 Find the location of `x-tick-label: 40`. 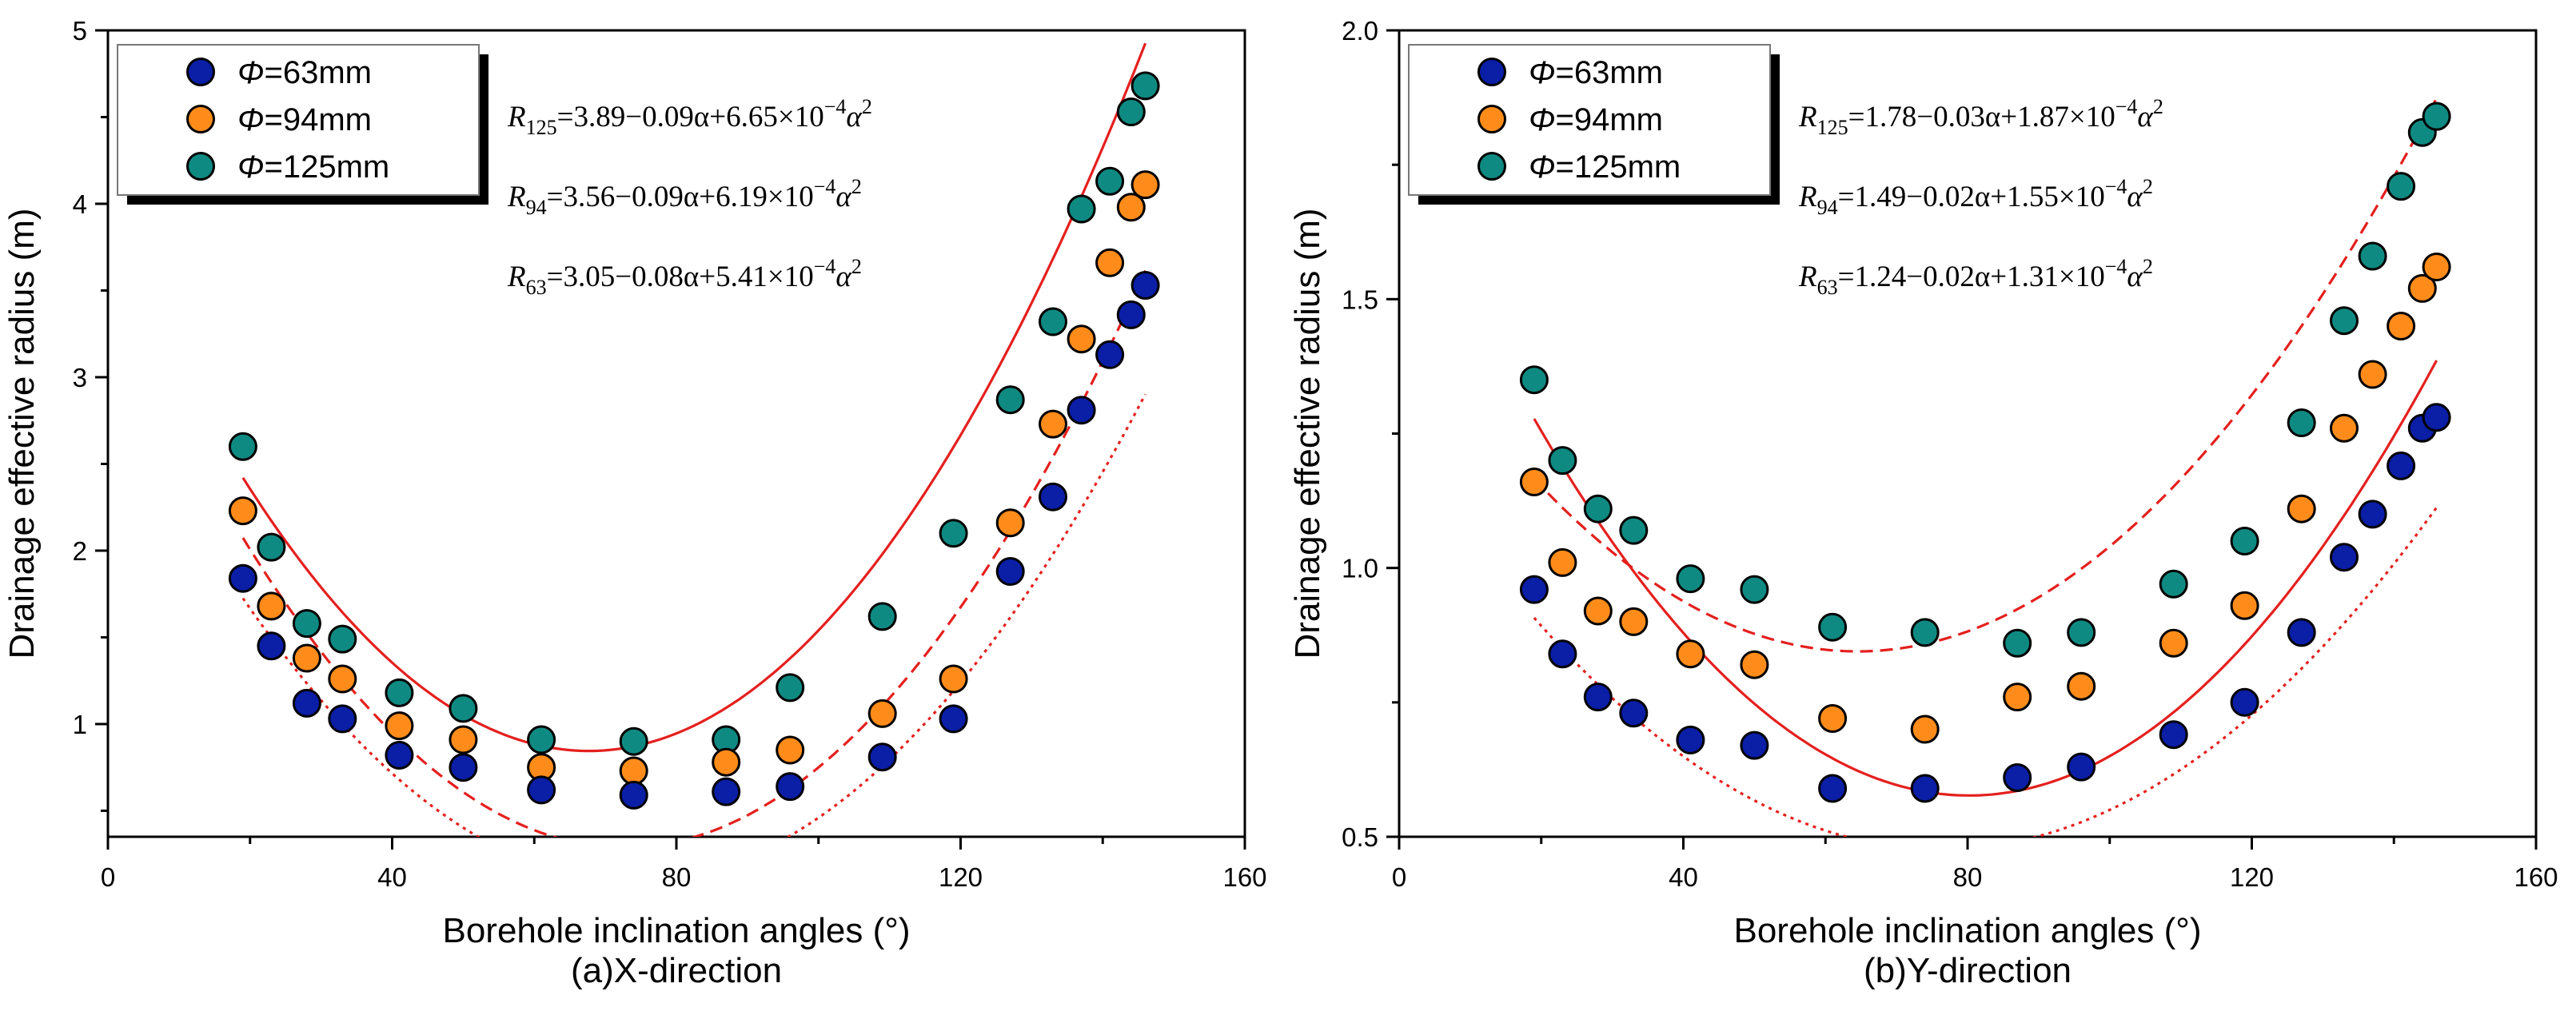

x-tick-label: 40 is located at coordinates (1684, 877).